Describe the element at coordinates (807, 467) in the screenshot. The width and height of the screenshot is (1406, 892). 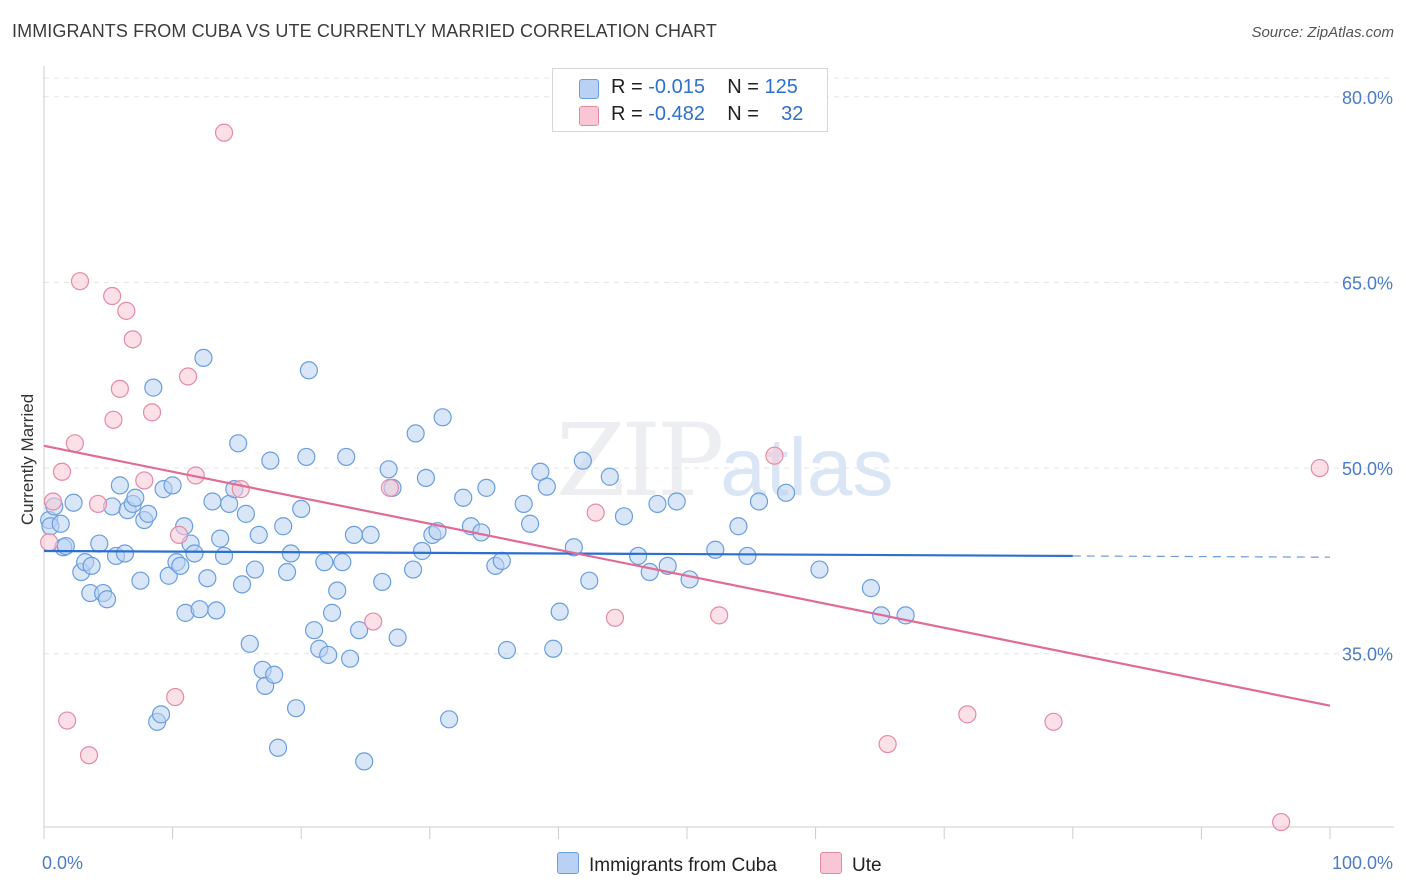
I see `watermark-atlas: atlas` at that location.